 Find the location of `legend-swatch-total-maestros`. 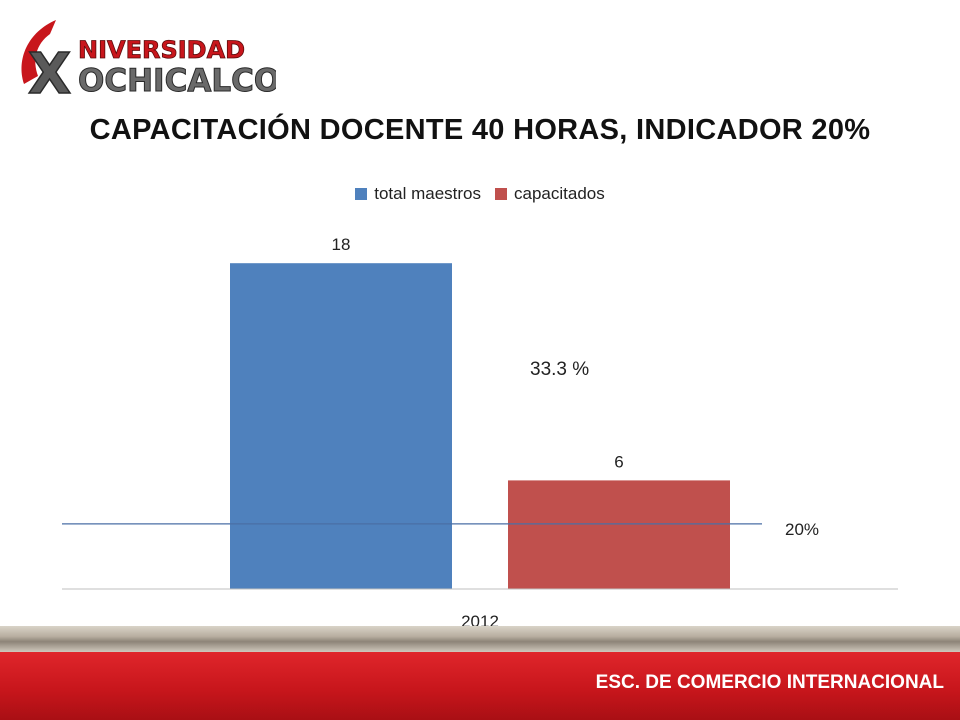

legend-swatch-total-maestros is located at coordinates (361, 194).